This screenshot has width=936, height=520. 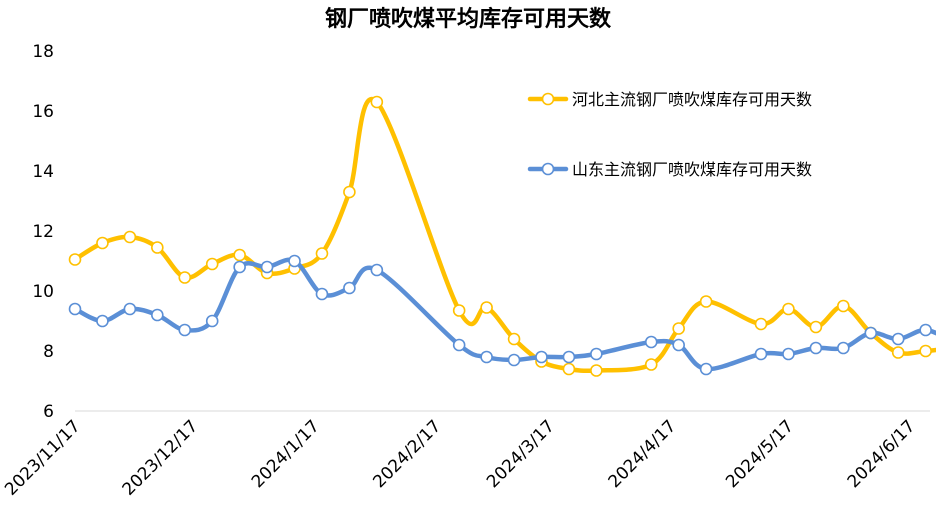 What do you see at coordinates (48, 412) in the screenshot?
I see `y-tick-label: 6` at bounding box center [48, 412].